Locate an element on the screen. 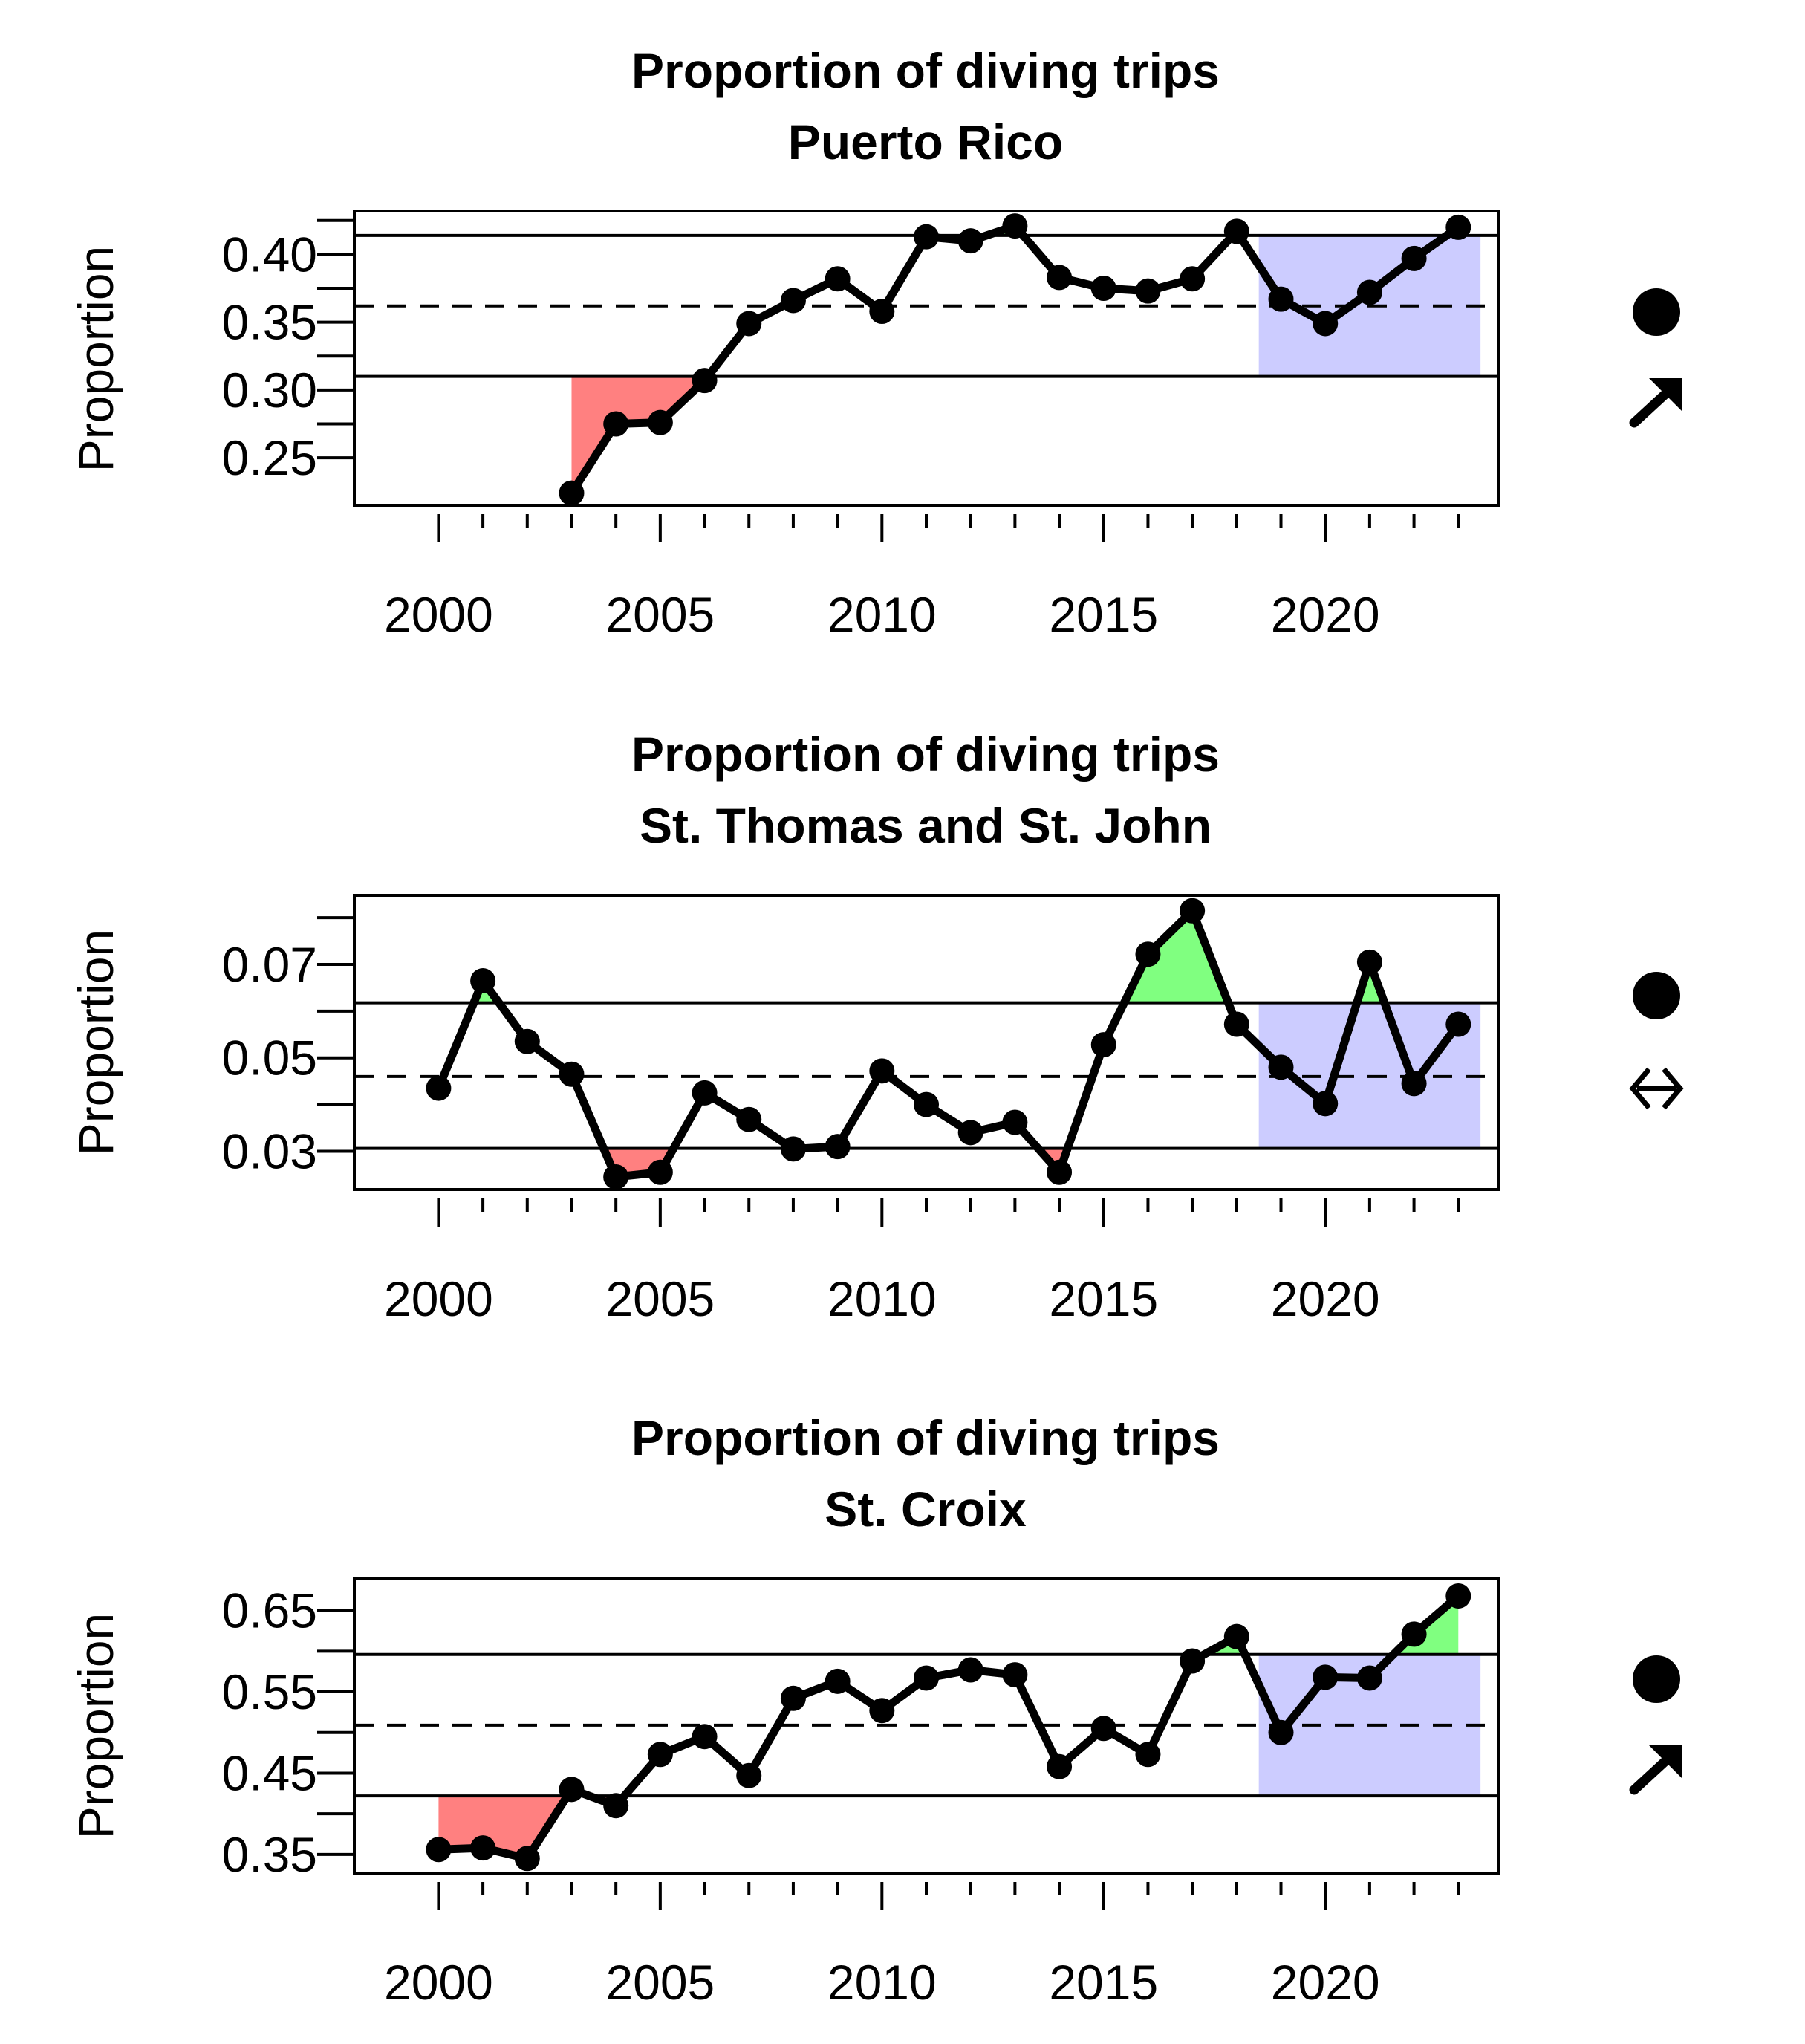 The height and width of the screenshot is (2044, 1805). panel-subtitle: St. Croix is located at coordinates (926, 1509).